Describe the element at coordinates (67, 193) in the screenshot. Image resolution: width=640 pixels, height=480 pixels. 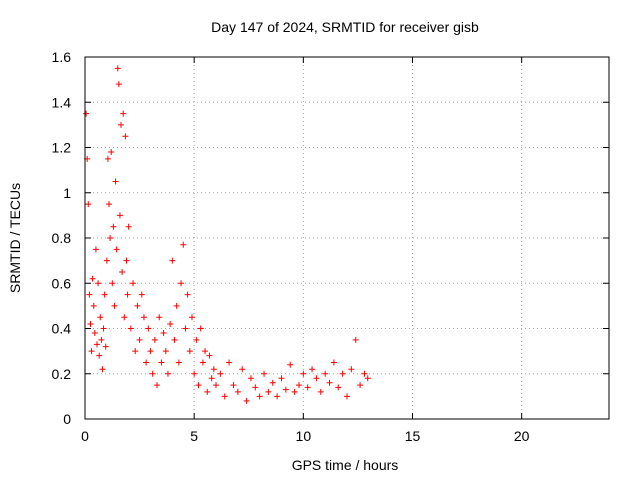
I see `y-tick-label: 1` at that location.